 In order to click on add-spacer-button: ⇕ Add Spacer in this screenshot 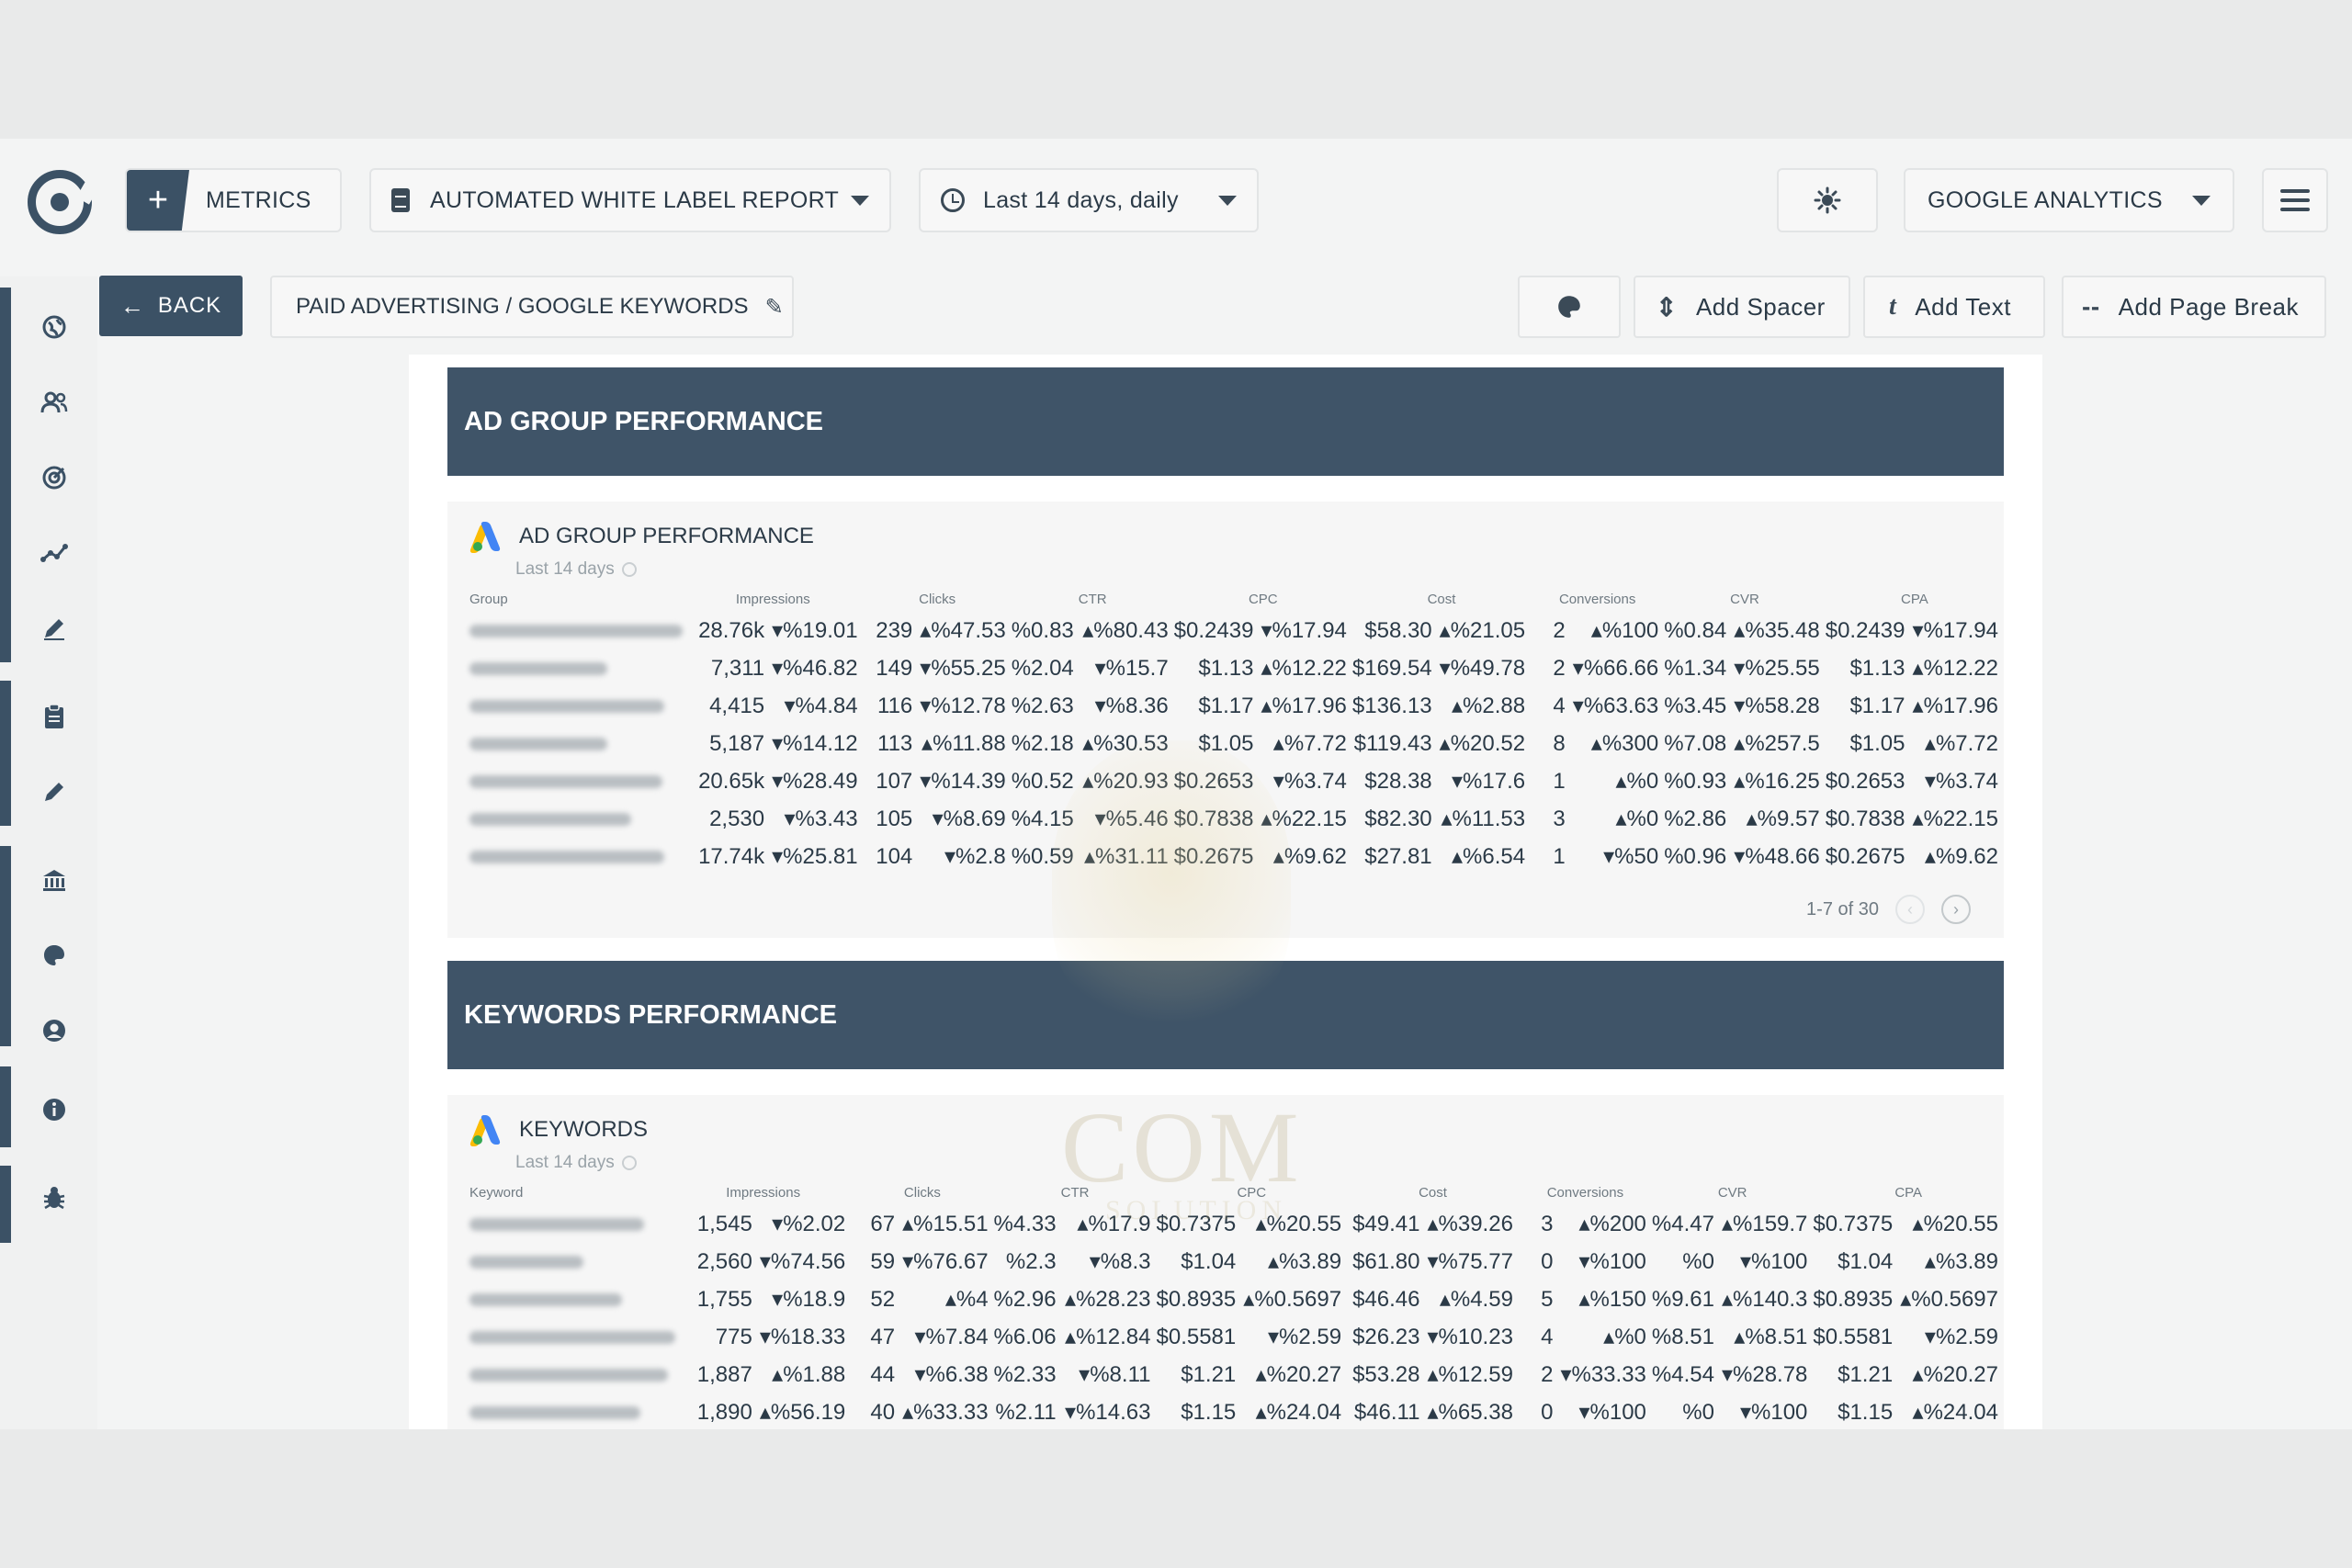, I will do `click(1742, 307)`.